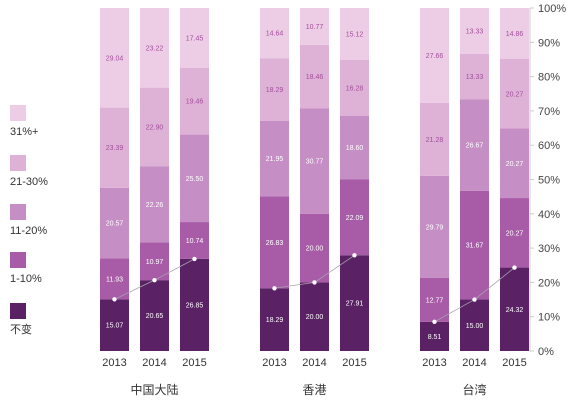  I want to click on data-label: 21.28, so click(435, 140).